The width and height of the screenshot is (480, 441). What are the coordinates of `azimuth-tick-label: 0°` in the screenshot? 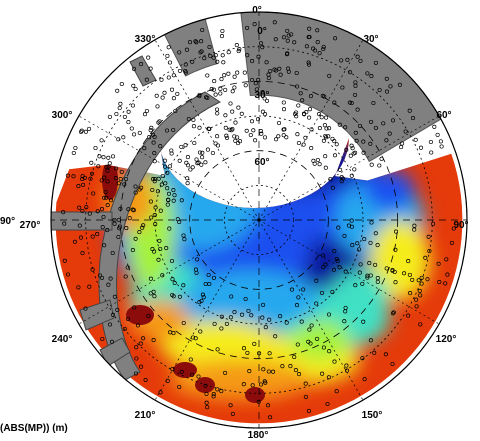 It's located at (257, 10).